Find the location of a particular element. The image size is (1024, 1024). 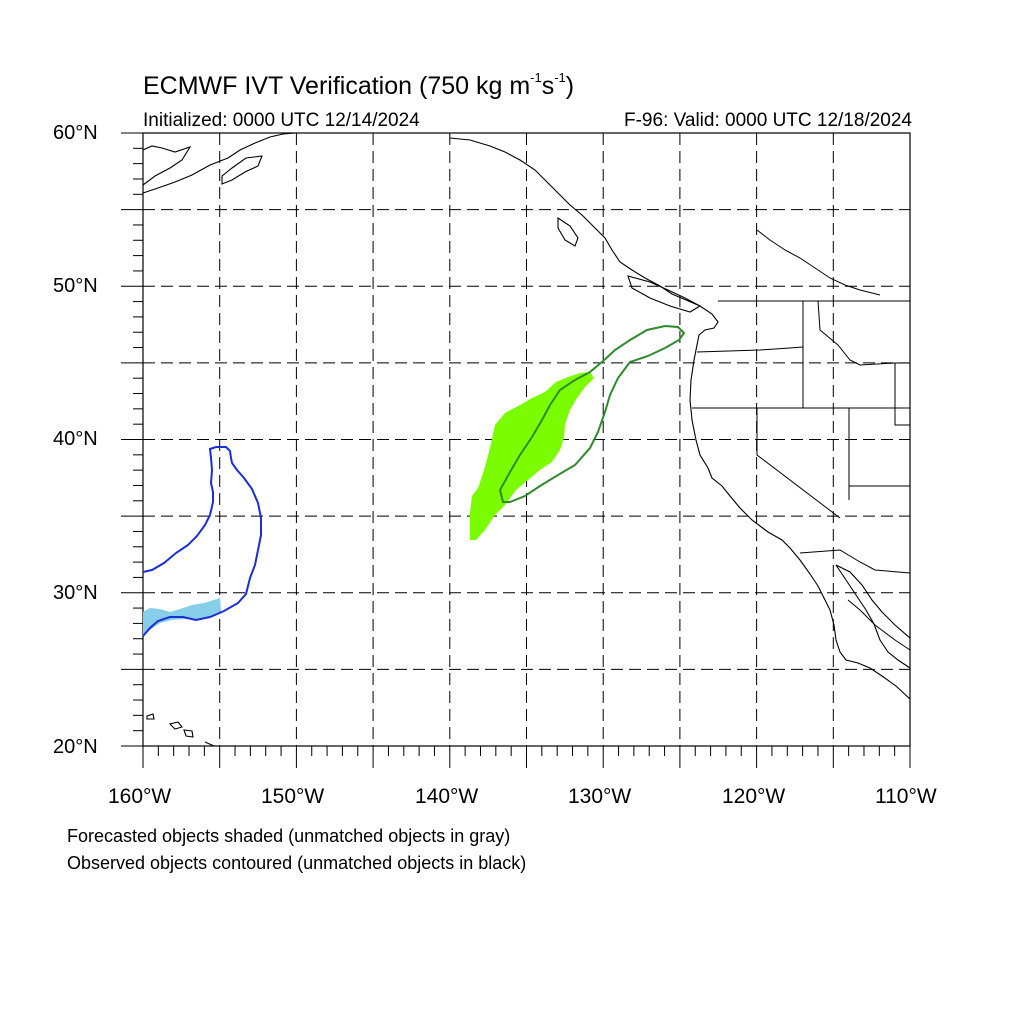

lat-label-30: 30°N is located at coordinates (75, 593).